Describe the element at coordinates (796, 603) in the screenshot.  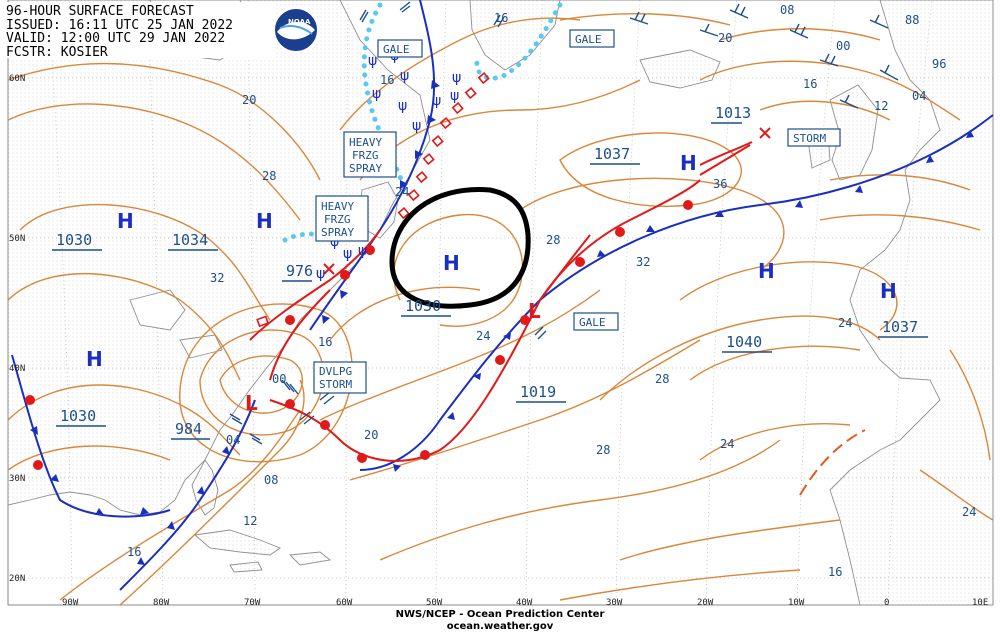
I see `lon-label: 10W` at that location.